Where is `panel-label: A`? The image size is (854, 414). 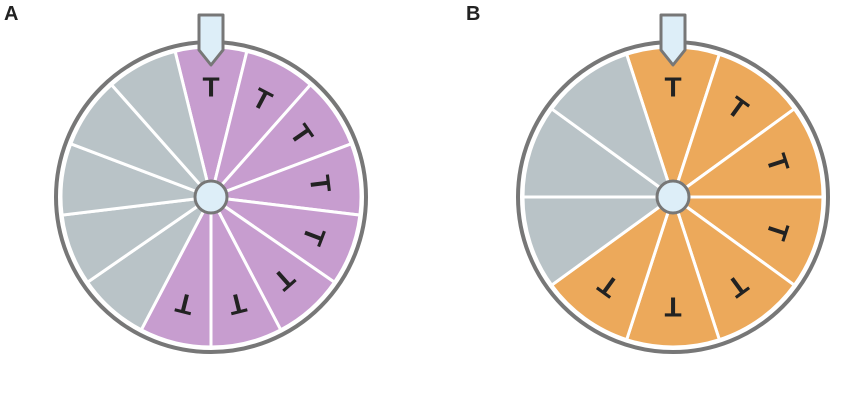
panel-label: A is located at coordinates (11, 14).